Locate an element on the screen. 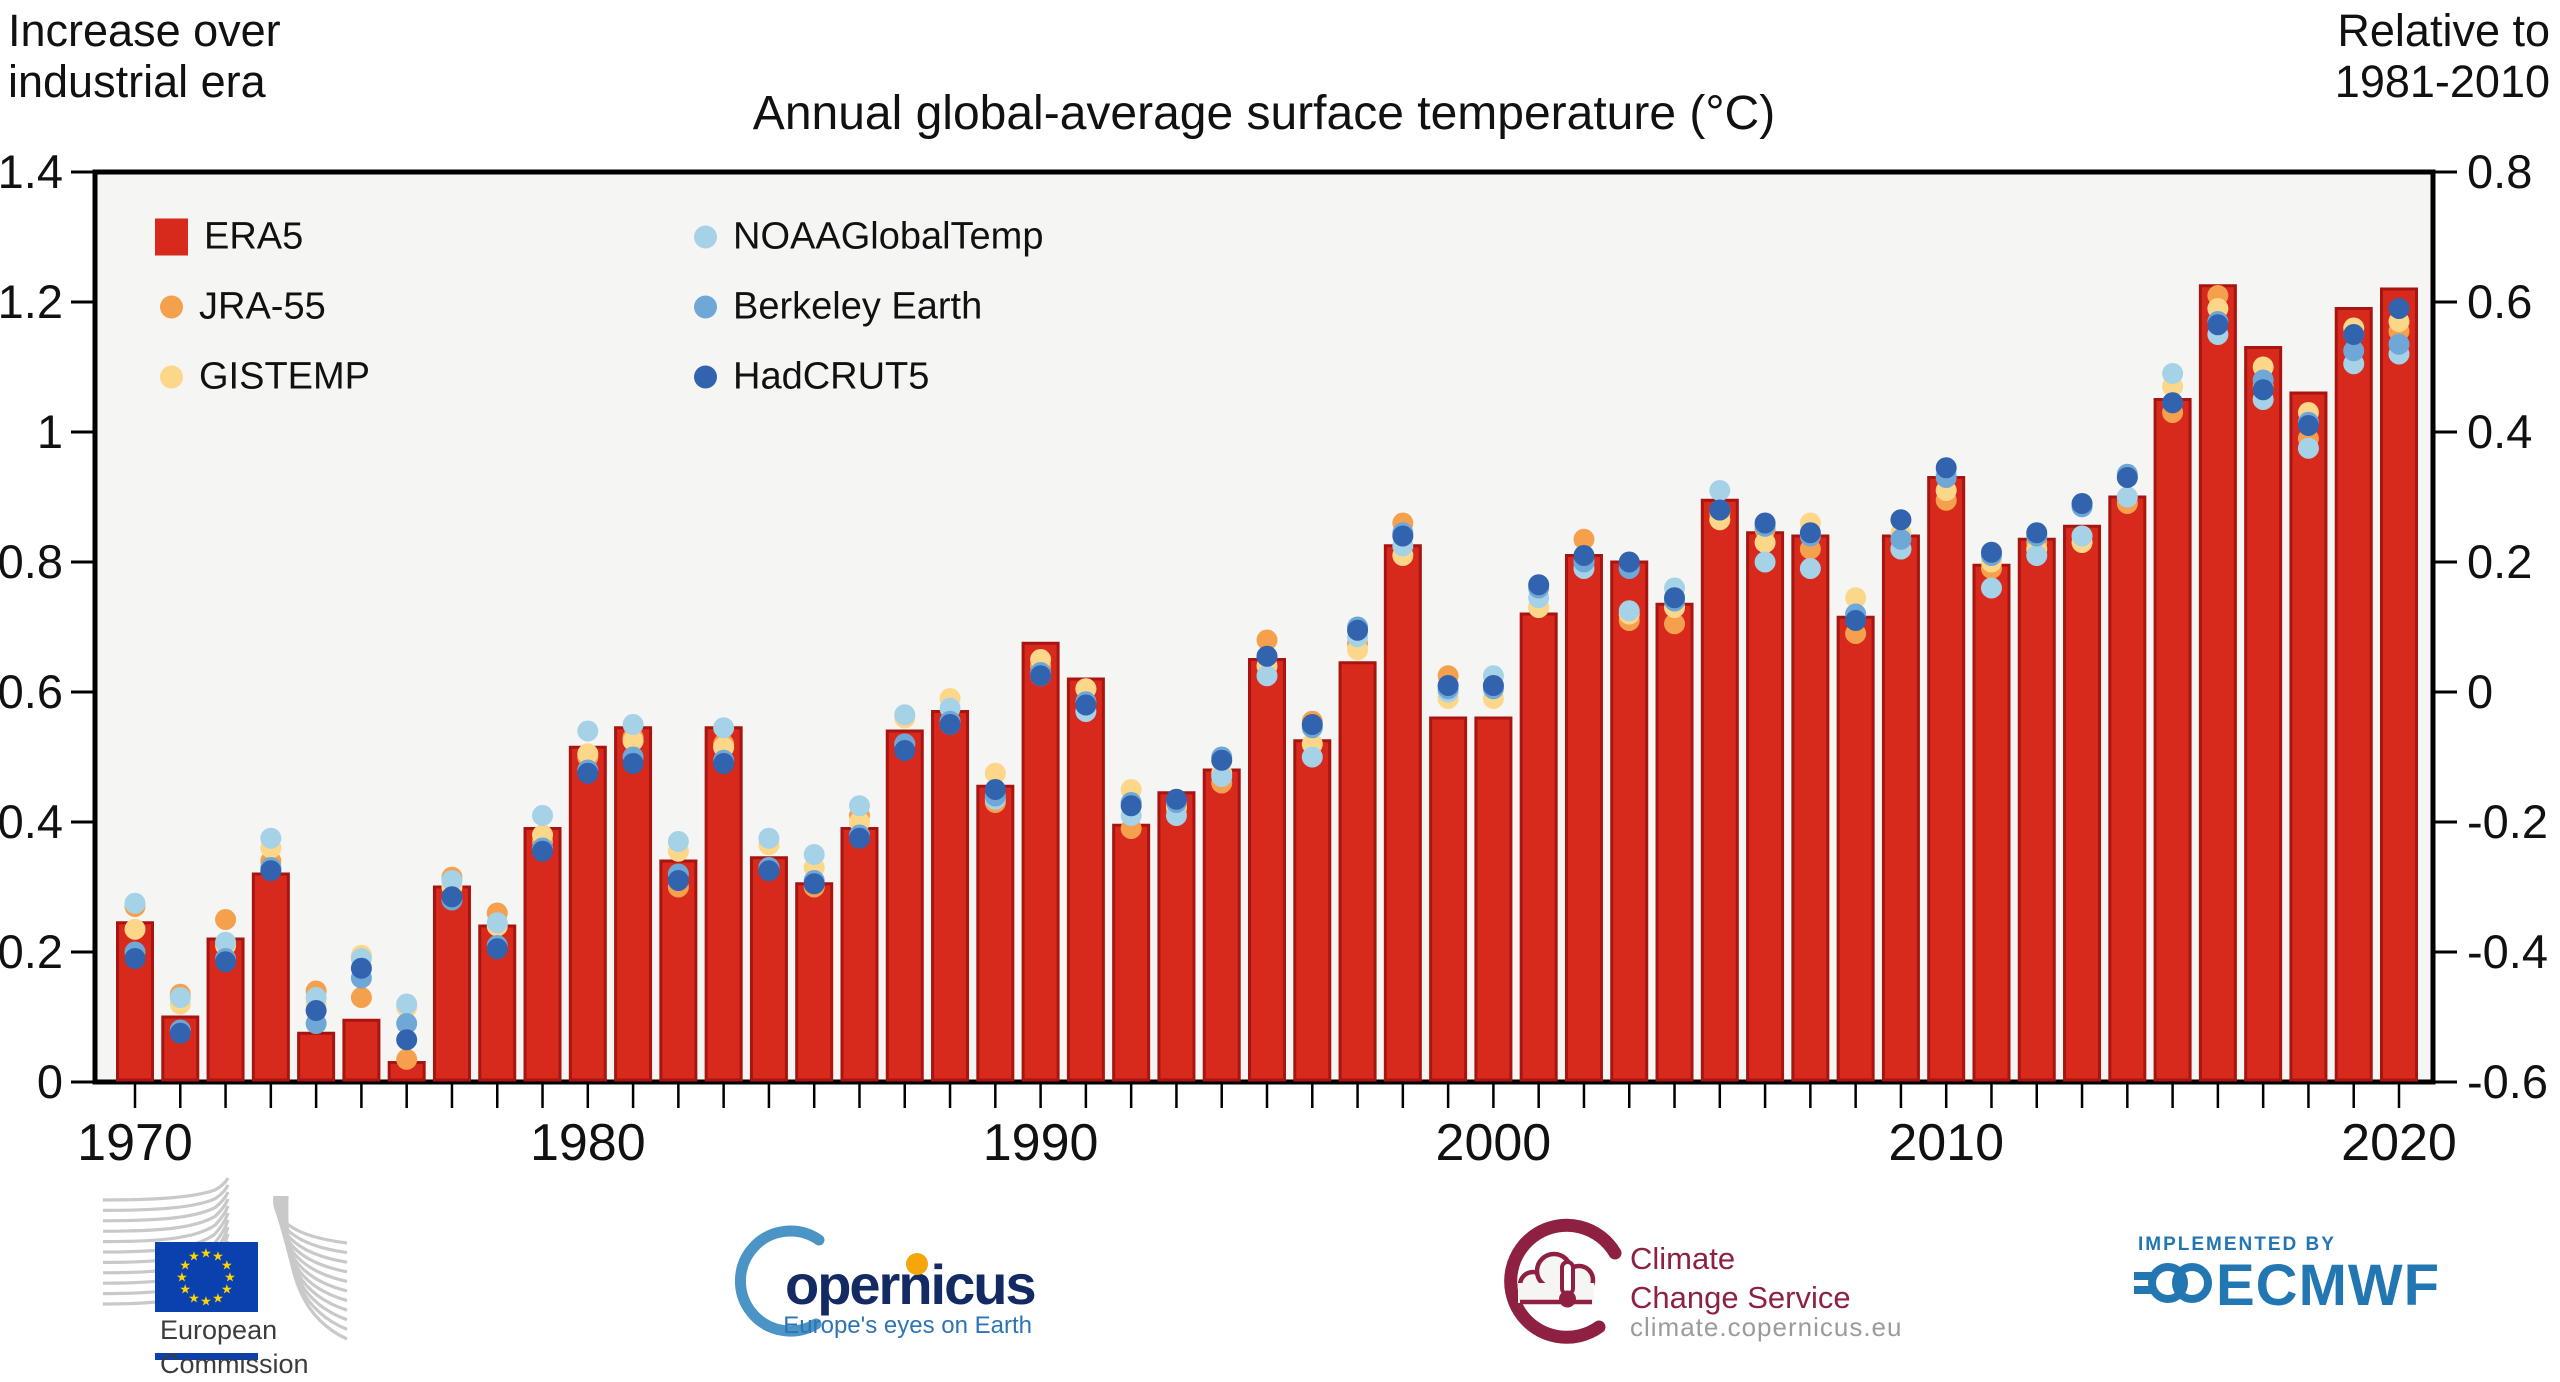  bar-2010 is located at coordinates (1946, 779).